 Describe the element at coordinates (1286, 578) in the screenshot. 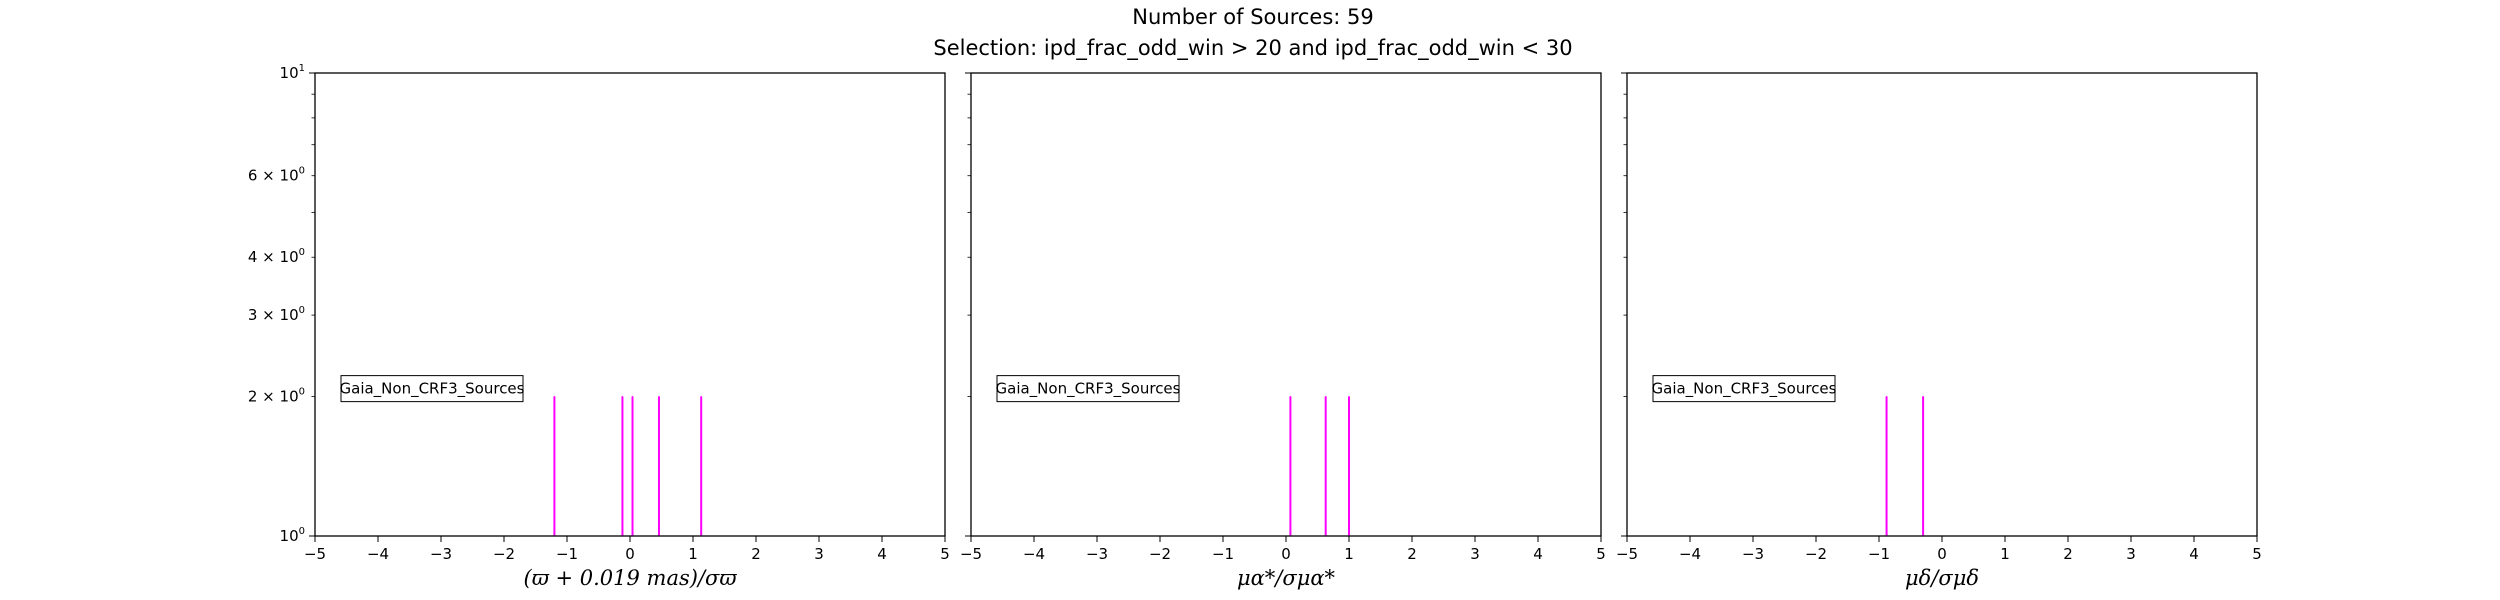

I see `x-axis-label: μα*/σμα*` at that location.